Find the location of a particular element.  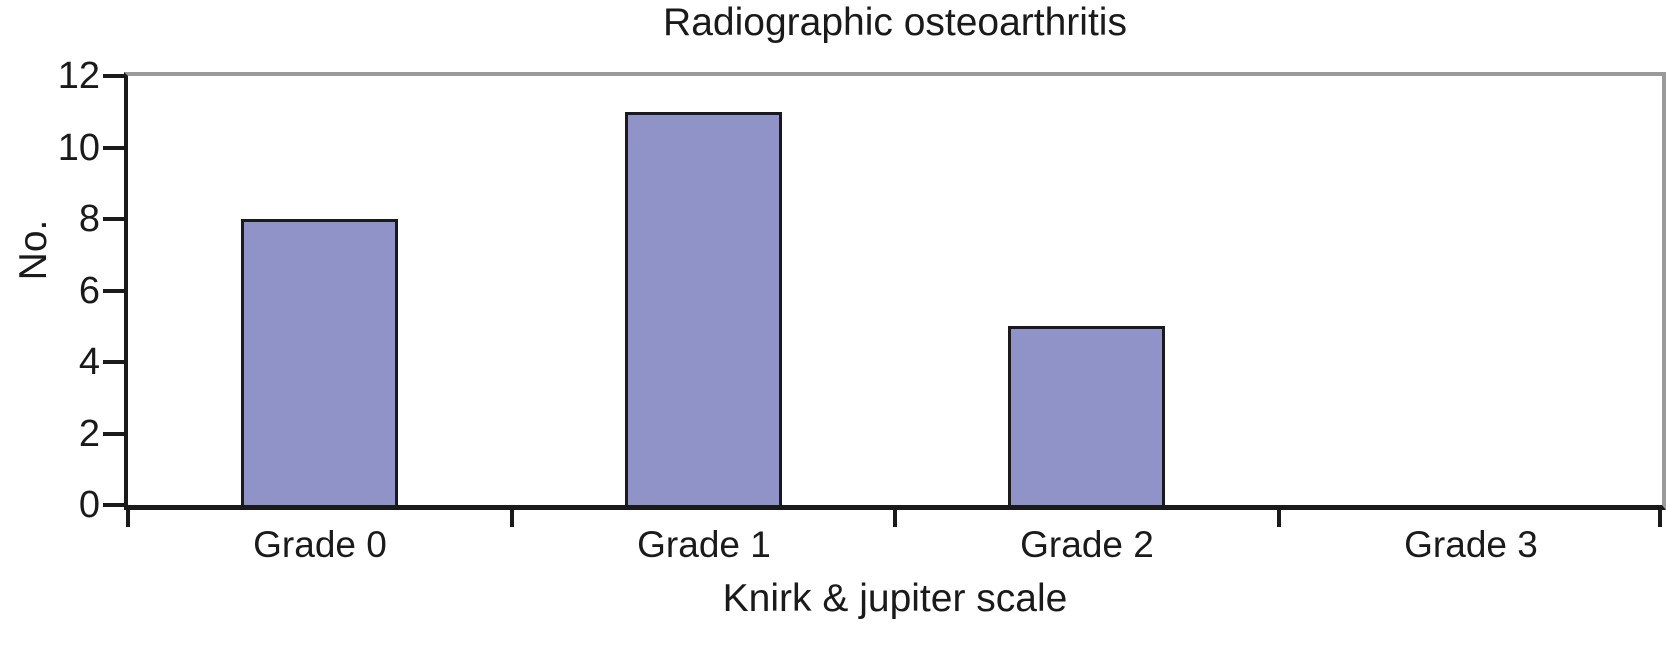

x-category-label: Grade 2 is located at coordinates (1087, 544).